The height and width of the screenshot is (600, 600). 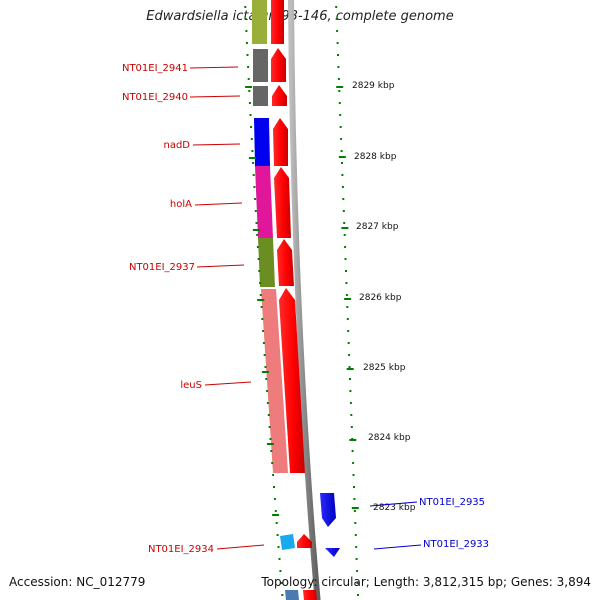 What do you see at coordinates (294, 300) in the screenshot?
I see `forward-cds-track` at bounding box center [294, 300].